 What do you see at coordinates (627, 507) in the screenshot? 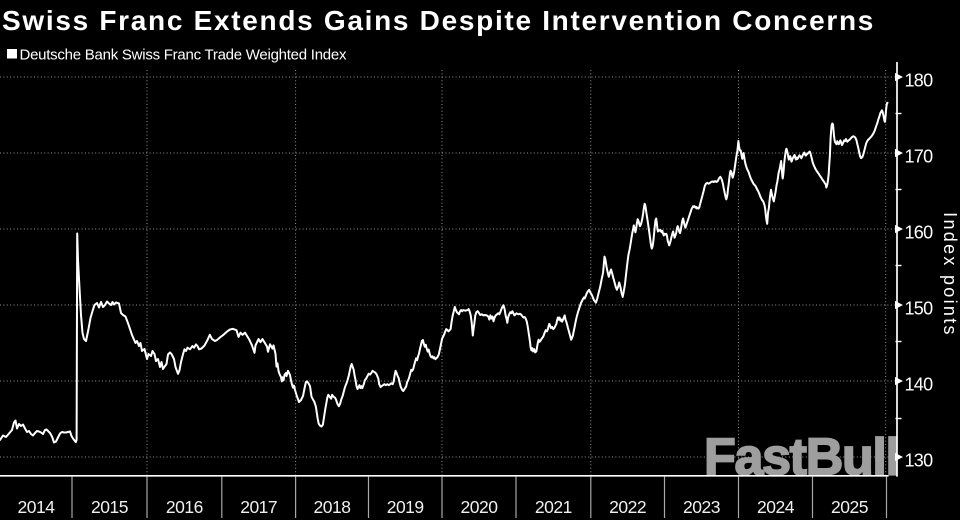
I see `svg-text: 2022` at bounding box center [627, 507].